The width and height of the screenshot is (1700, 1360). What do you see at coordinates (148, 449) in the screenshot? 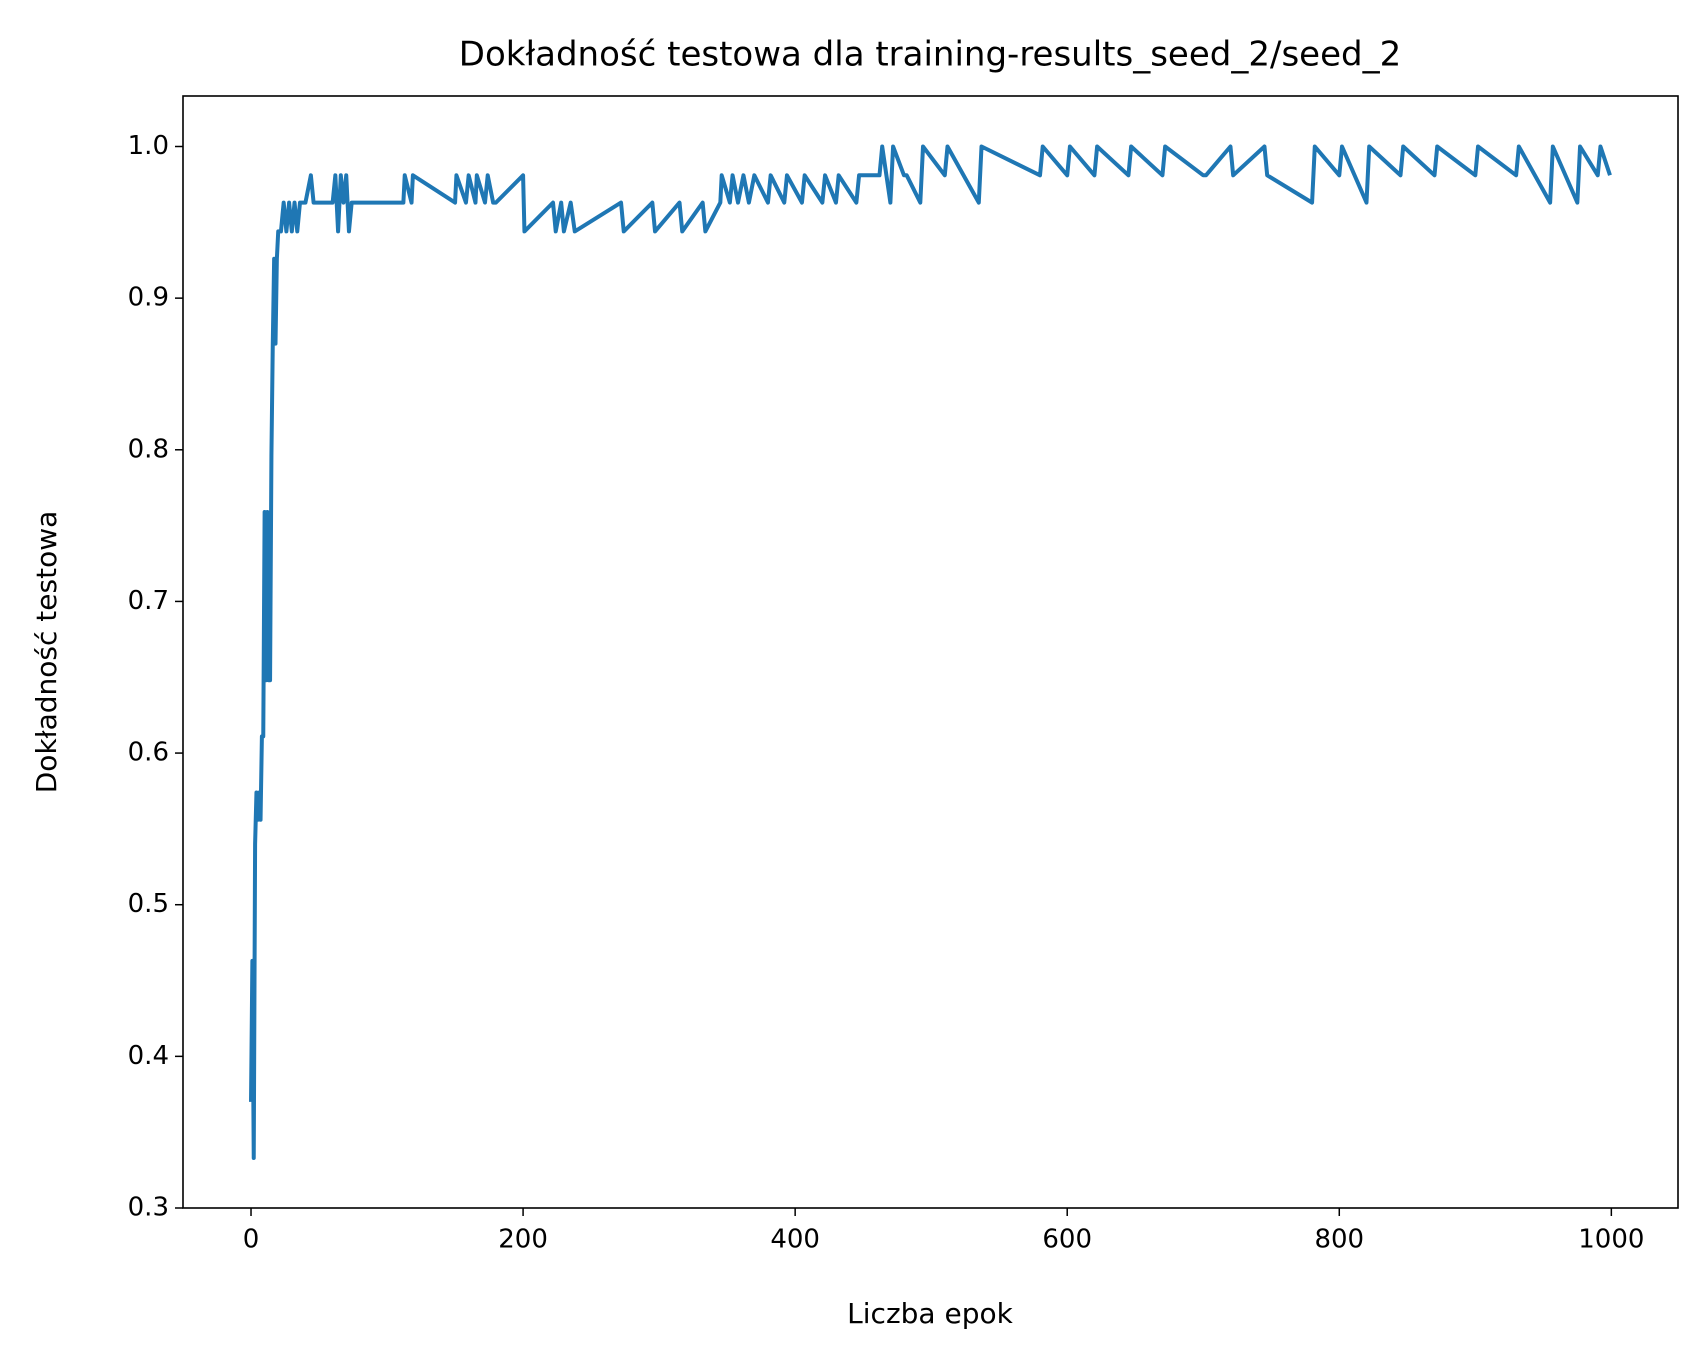
I see `y-tick-label: 0.8` at bounding box center [148, 449].